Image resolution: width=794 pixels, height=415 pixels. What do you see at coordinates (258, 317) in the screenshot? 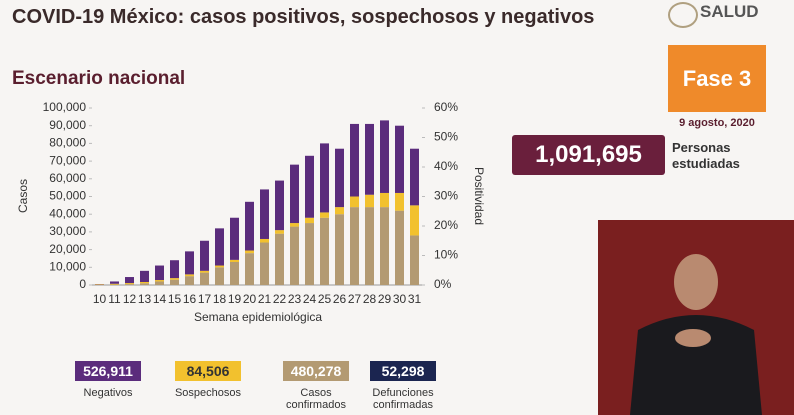
I see `x-axis-label: Semana epidemiológica` at bounding box center [258, 317].